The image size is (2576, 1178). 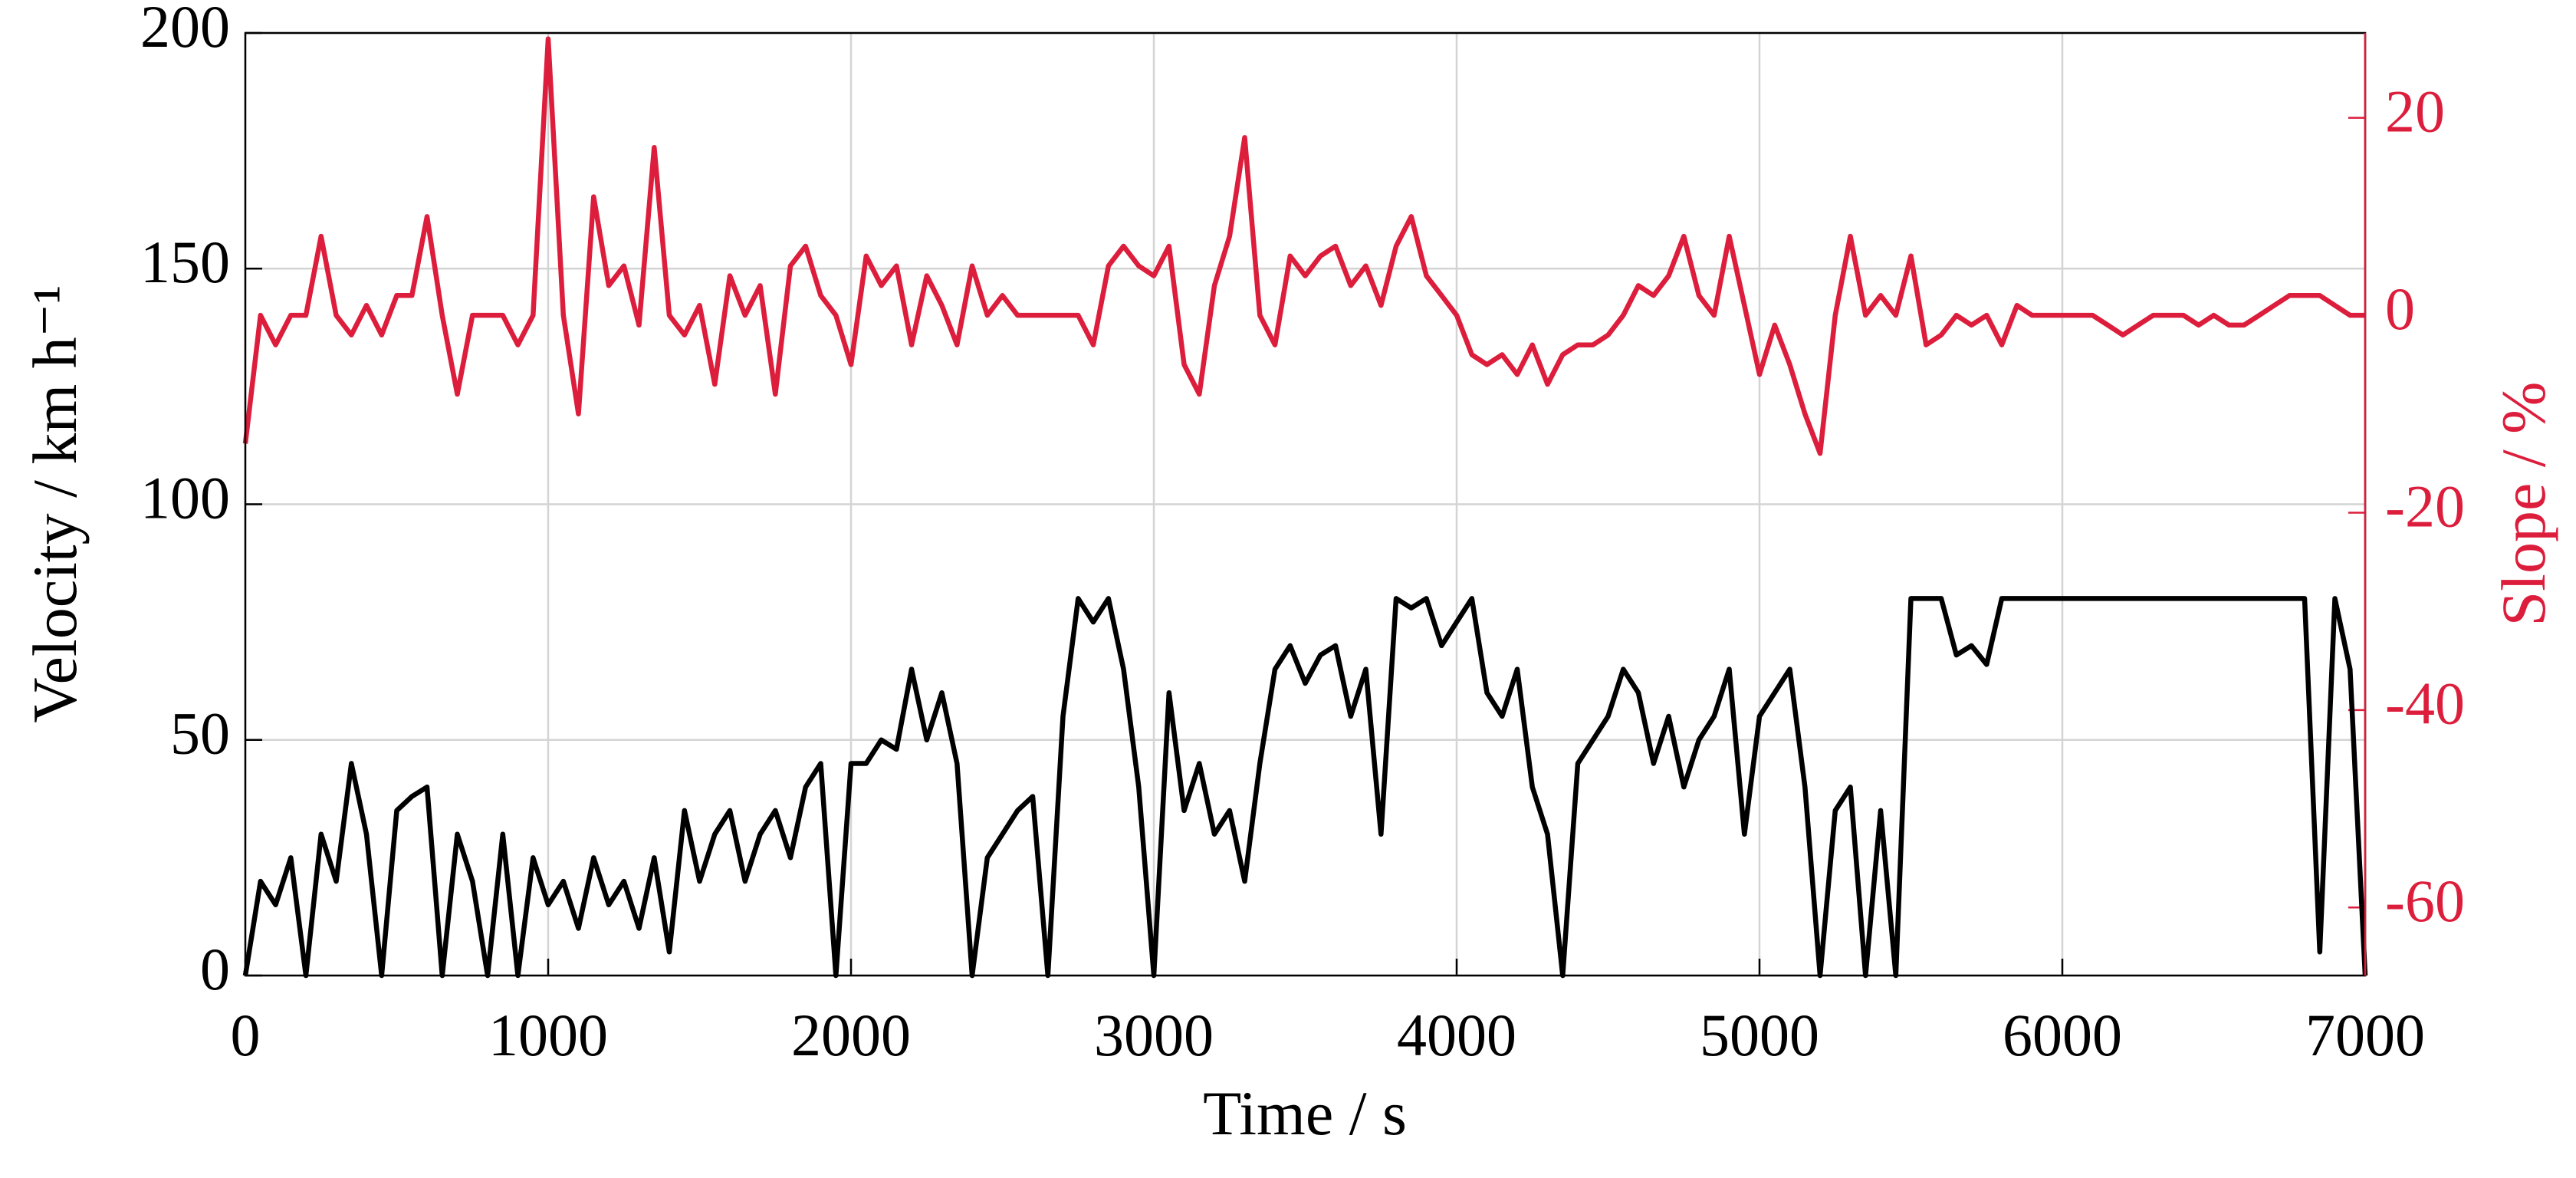 What do you see at coordinates (55, 504) in the screenshot?
I see `y-axis-label: Velocity / km h⁻¹` at bounding box center [55, 504].